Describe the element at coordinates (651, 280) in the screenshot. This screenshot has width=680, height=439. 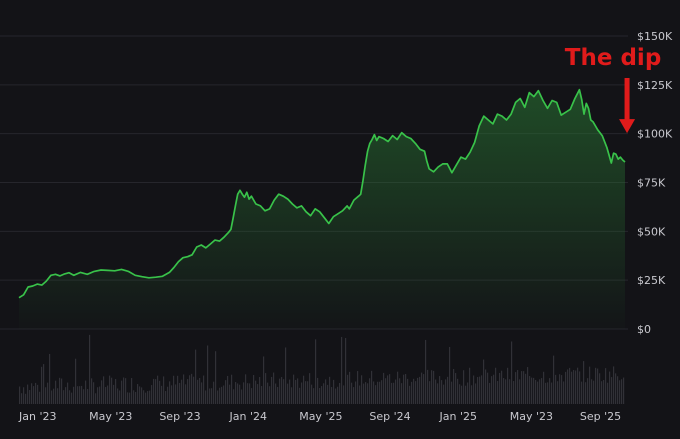
I see `y-tick-label: $25K` at that location.